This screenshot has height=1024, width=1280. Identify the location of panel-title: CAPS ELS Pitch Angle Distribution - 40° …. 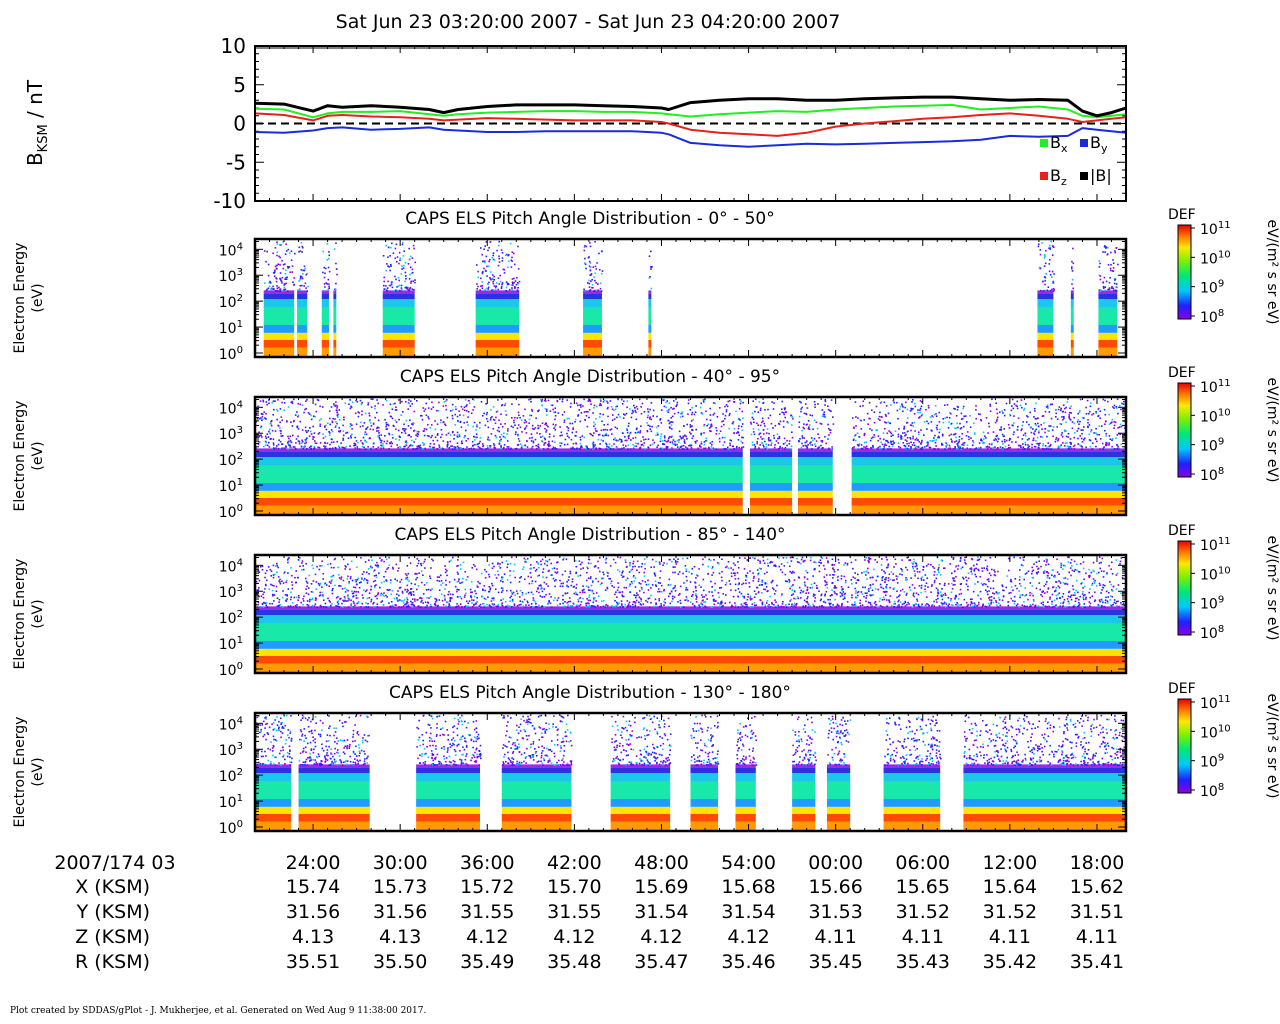
(590, 377).